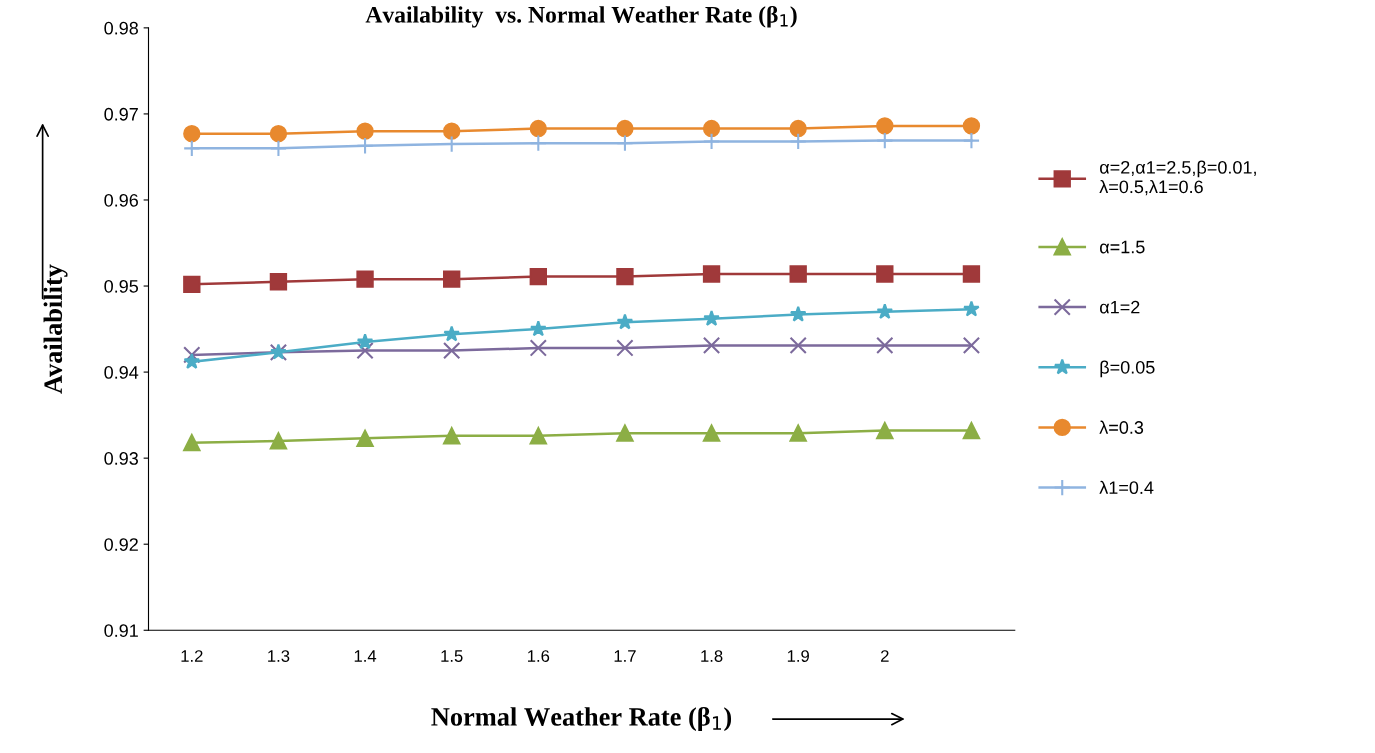 This screenshot has height=753, width=1375. What do you see at coordinates (121, 114) in the screenshot?
I see `y-tick-label: 0.97` at bounding box center [121, 114].